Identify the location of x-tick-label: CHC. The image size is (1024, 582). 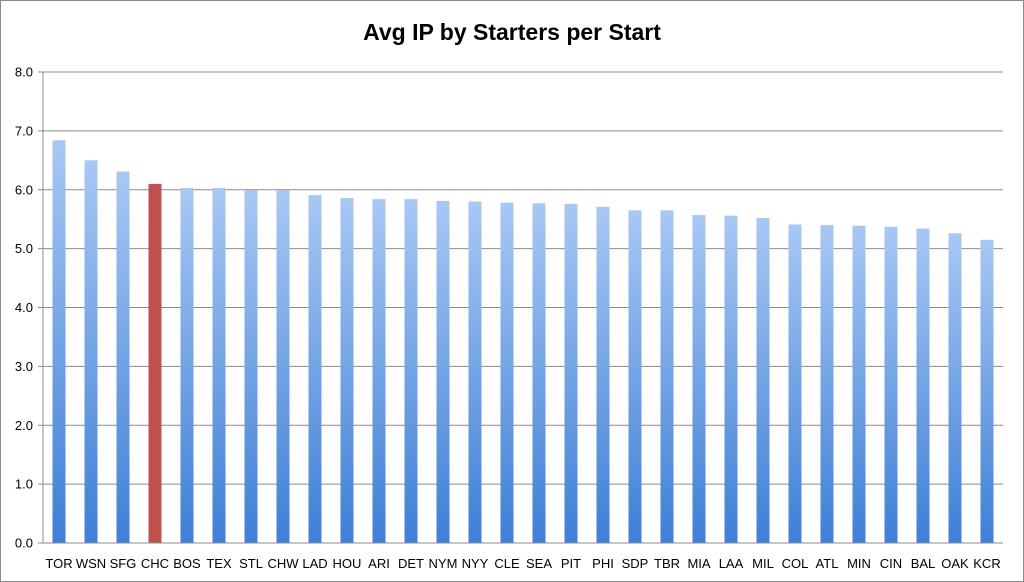
(155, 563).